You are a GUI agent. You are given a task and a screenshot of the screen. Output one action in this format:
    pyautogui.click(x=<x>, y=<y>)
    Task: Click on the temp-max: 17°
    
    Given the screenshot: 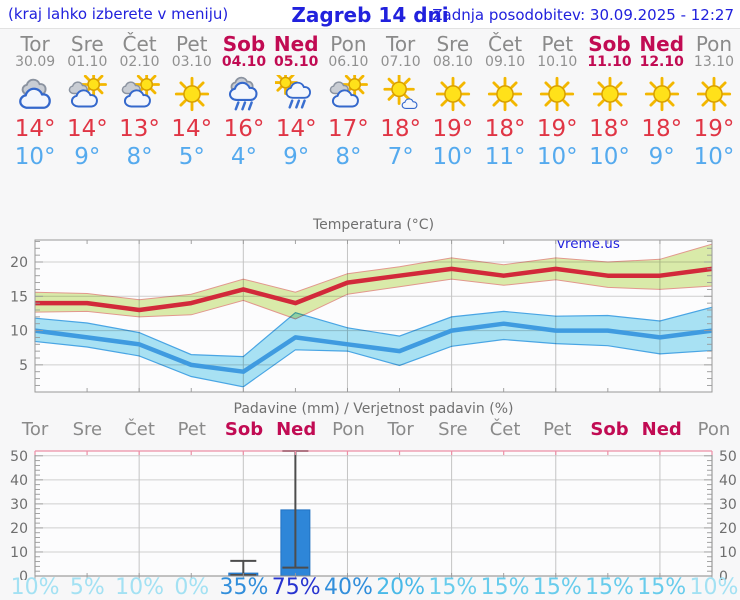 What is the action you would take?
    pyautogui.click(x=348, y=129)
    